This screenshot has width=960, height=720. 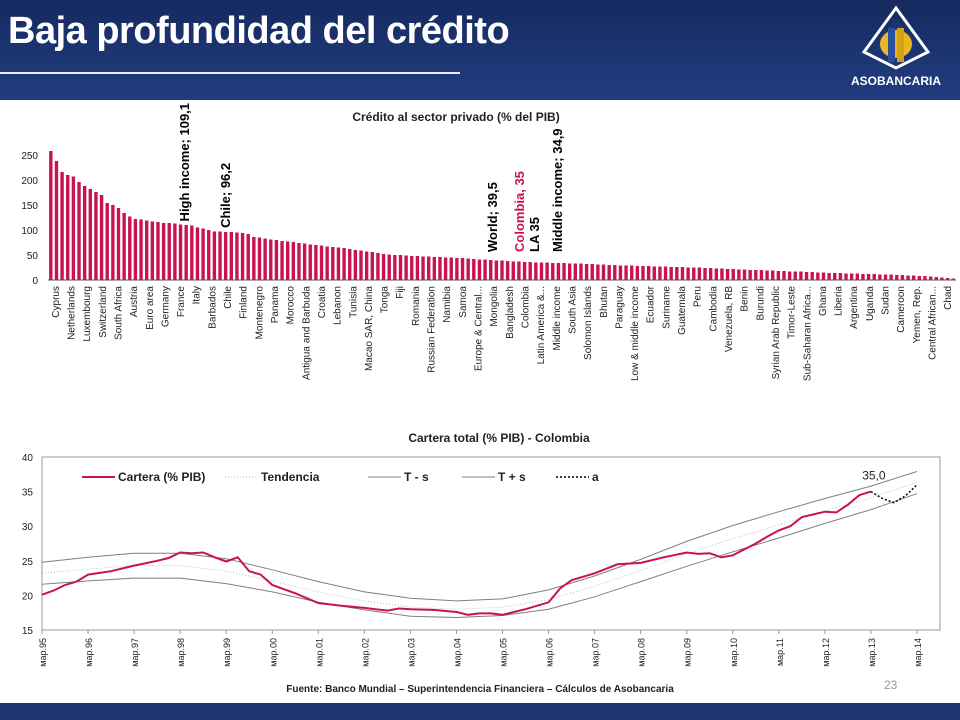 I want to click on x-tick-label: Chad, so click(x=948, y=298).